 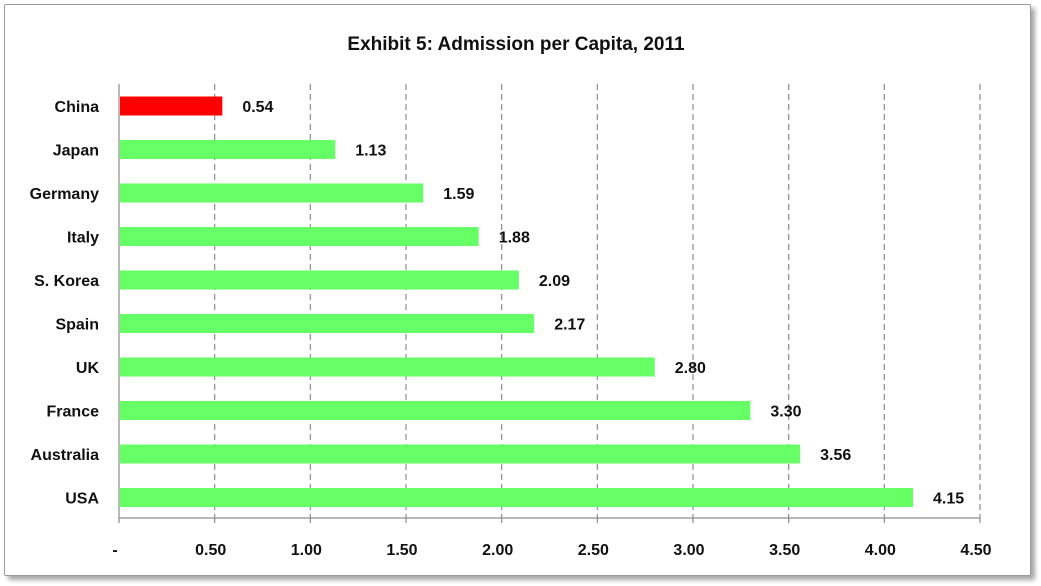 What do you see at coordinates (66, 281) in the screenshot?
I see `category-label: S. Korea` at bounding box center [66, 281].